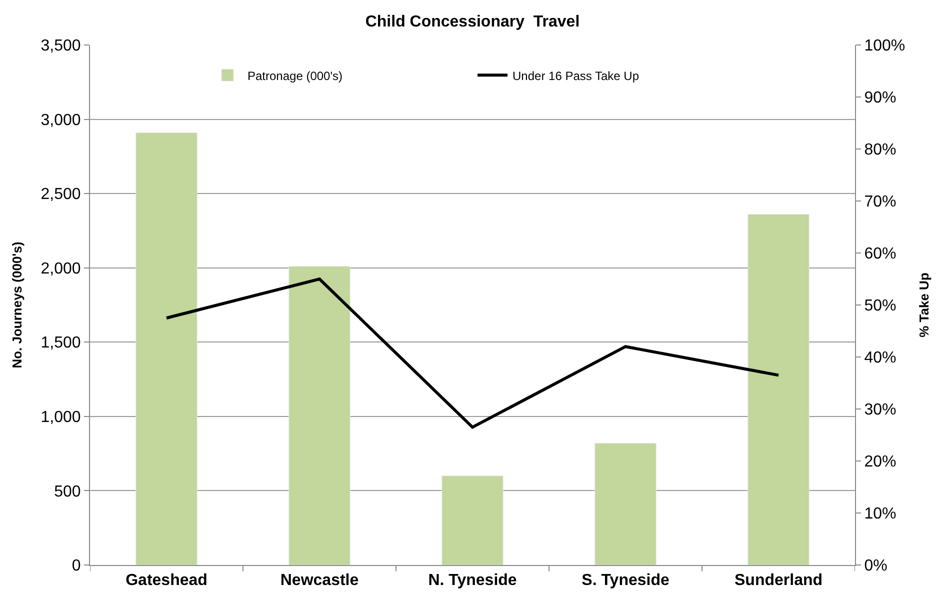 Image resolution: width=945 pixels, height=605 pixels. What do you see at coordinates (880, 514) in the screenshot?
I see `y2-tick-label: 10%` at bounding box center [880, 514].